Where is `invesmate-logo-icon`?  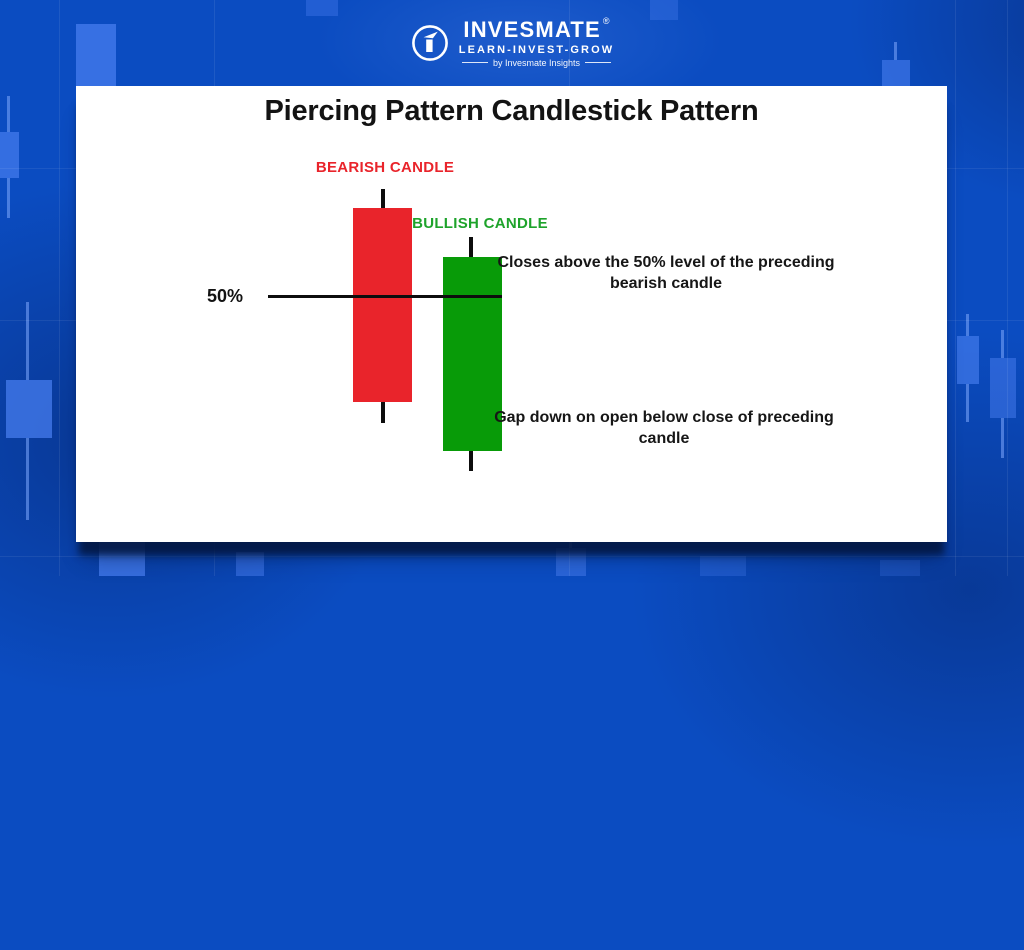 invesmate-logo-icon is located at coordinates (430, 43).